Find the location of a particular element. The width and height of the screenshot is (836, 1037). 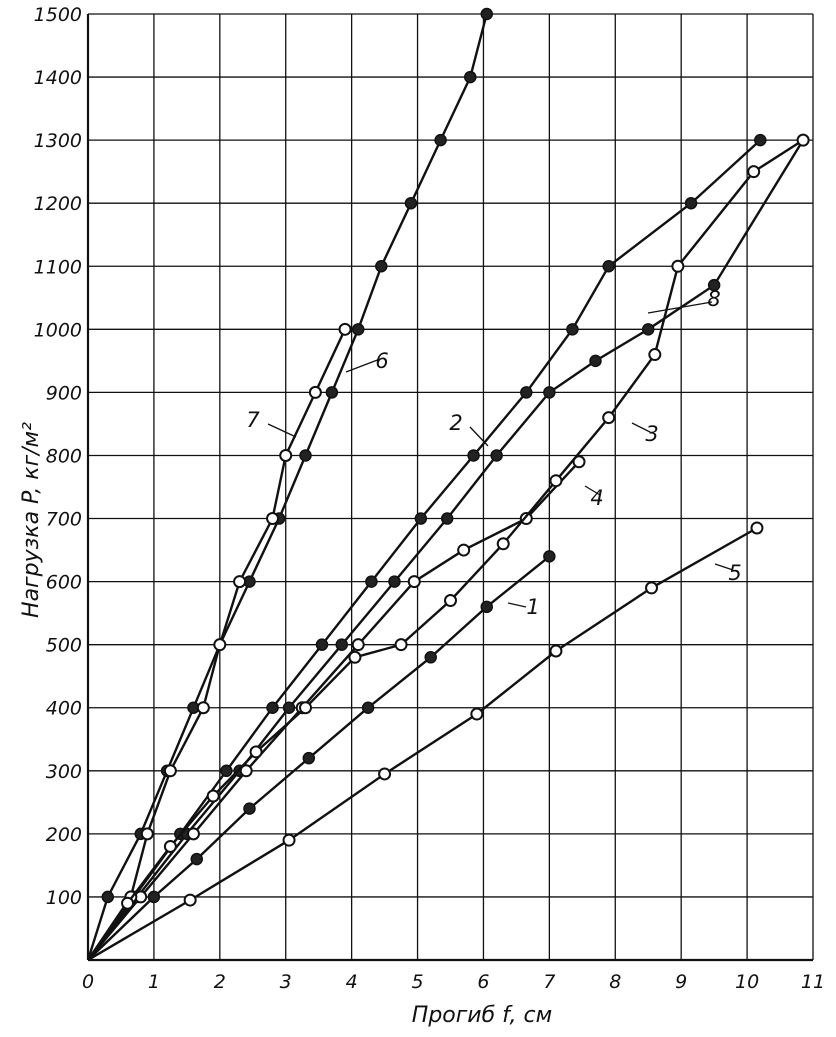

x-tick-label: 7 is located at coordinates (549, 982).